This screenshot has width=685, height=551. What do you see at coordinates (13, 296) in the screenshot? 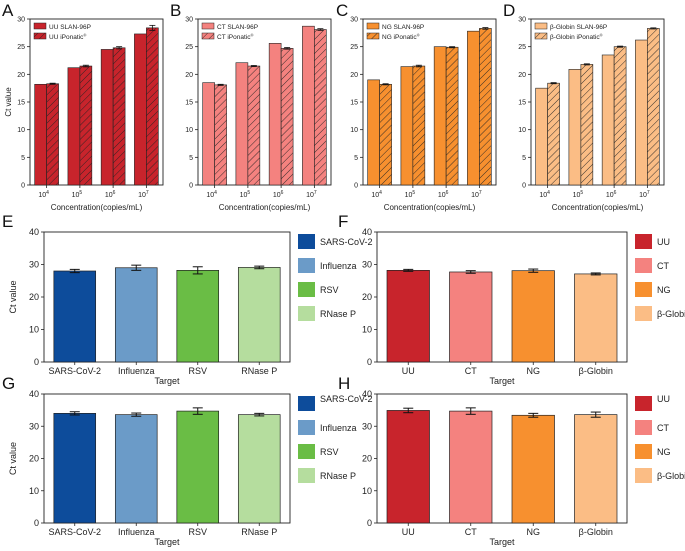
I see `y-axis-label: Ct value` at bounding box center [13, 296].